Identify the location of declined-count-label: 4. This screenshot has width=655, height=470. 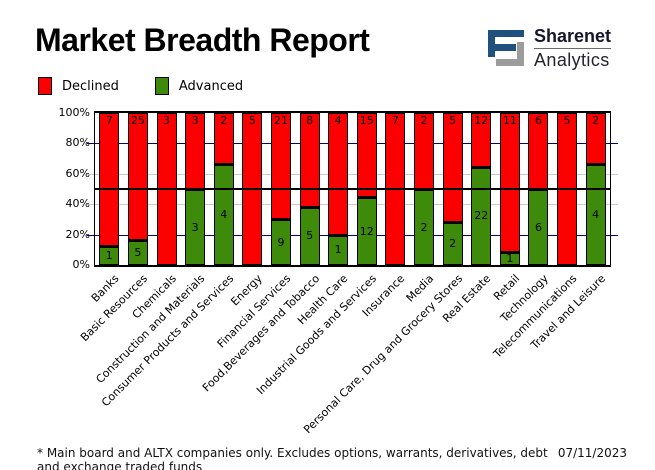
(338, 120).